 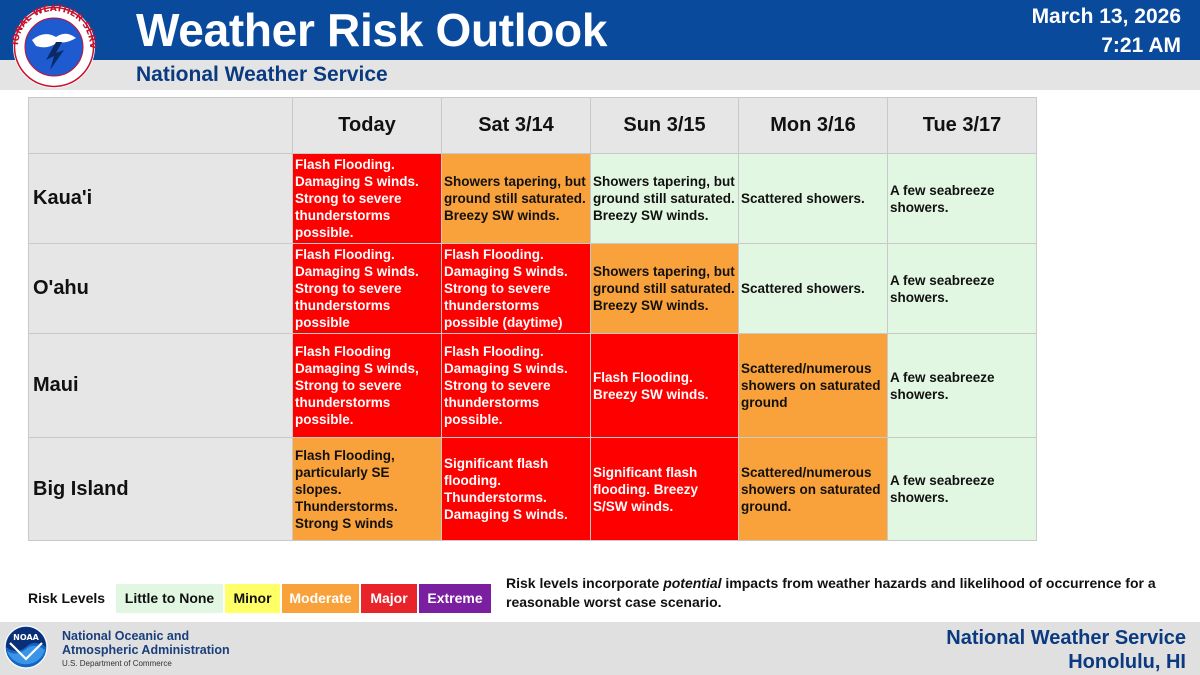 I want to click on issue-time: 7:21 AM, so click(x=1141, y=45).